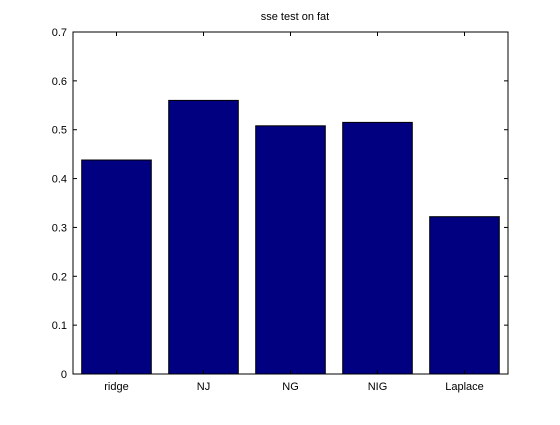 Image resolution: width=560 pixels, height=425 pixels. What do you see at coordinates (59, 326) in the screenshot?
I see `y-tick-label: 0.1` at bounding box center [59, 326].